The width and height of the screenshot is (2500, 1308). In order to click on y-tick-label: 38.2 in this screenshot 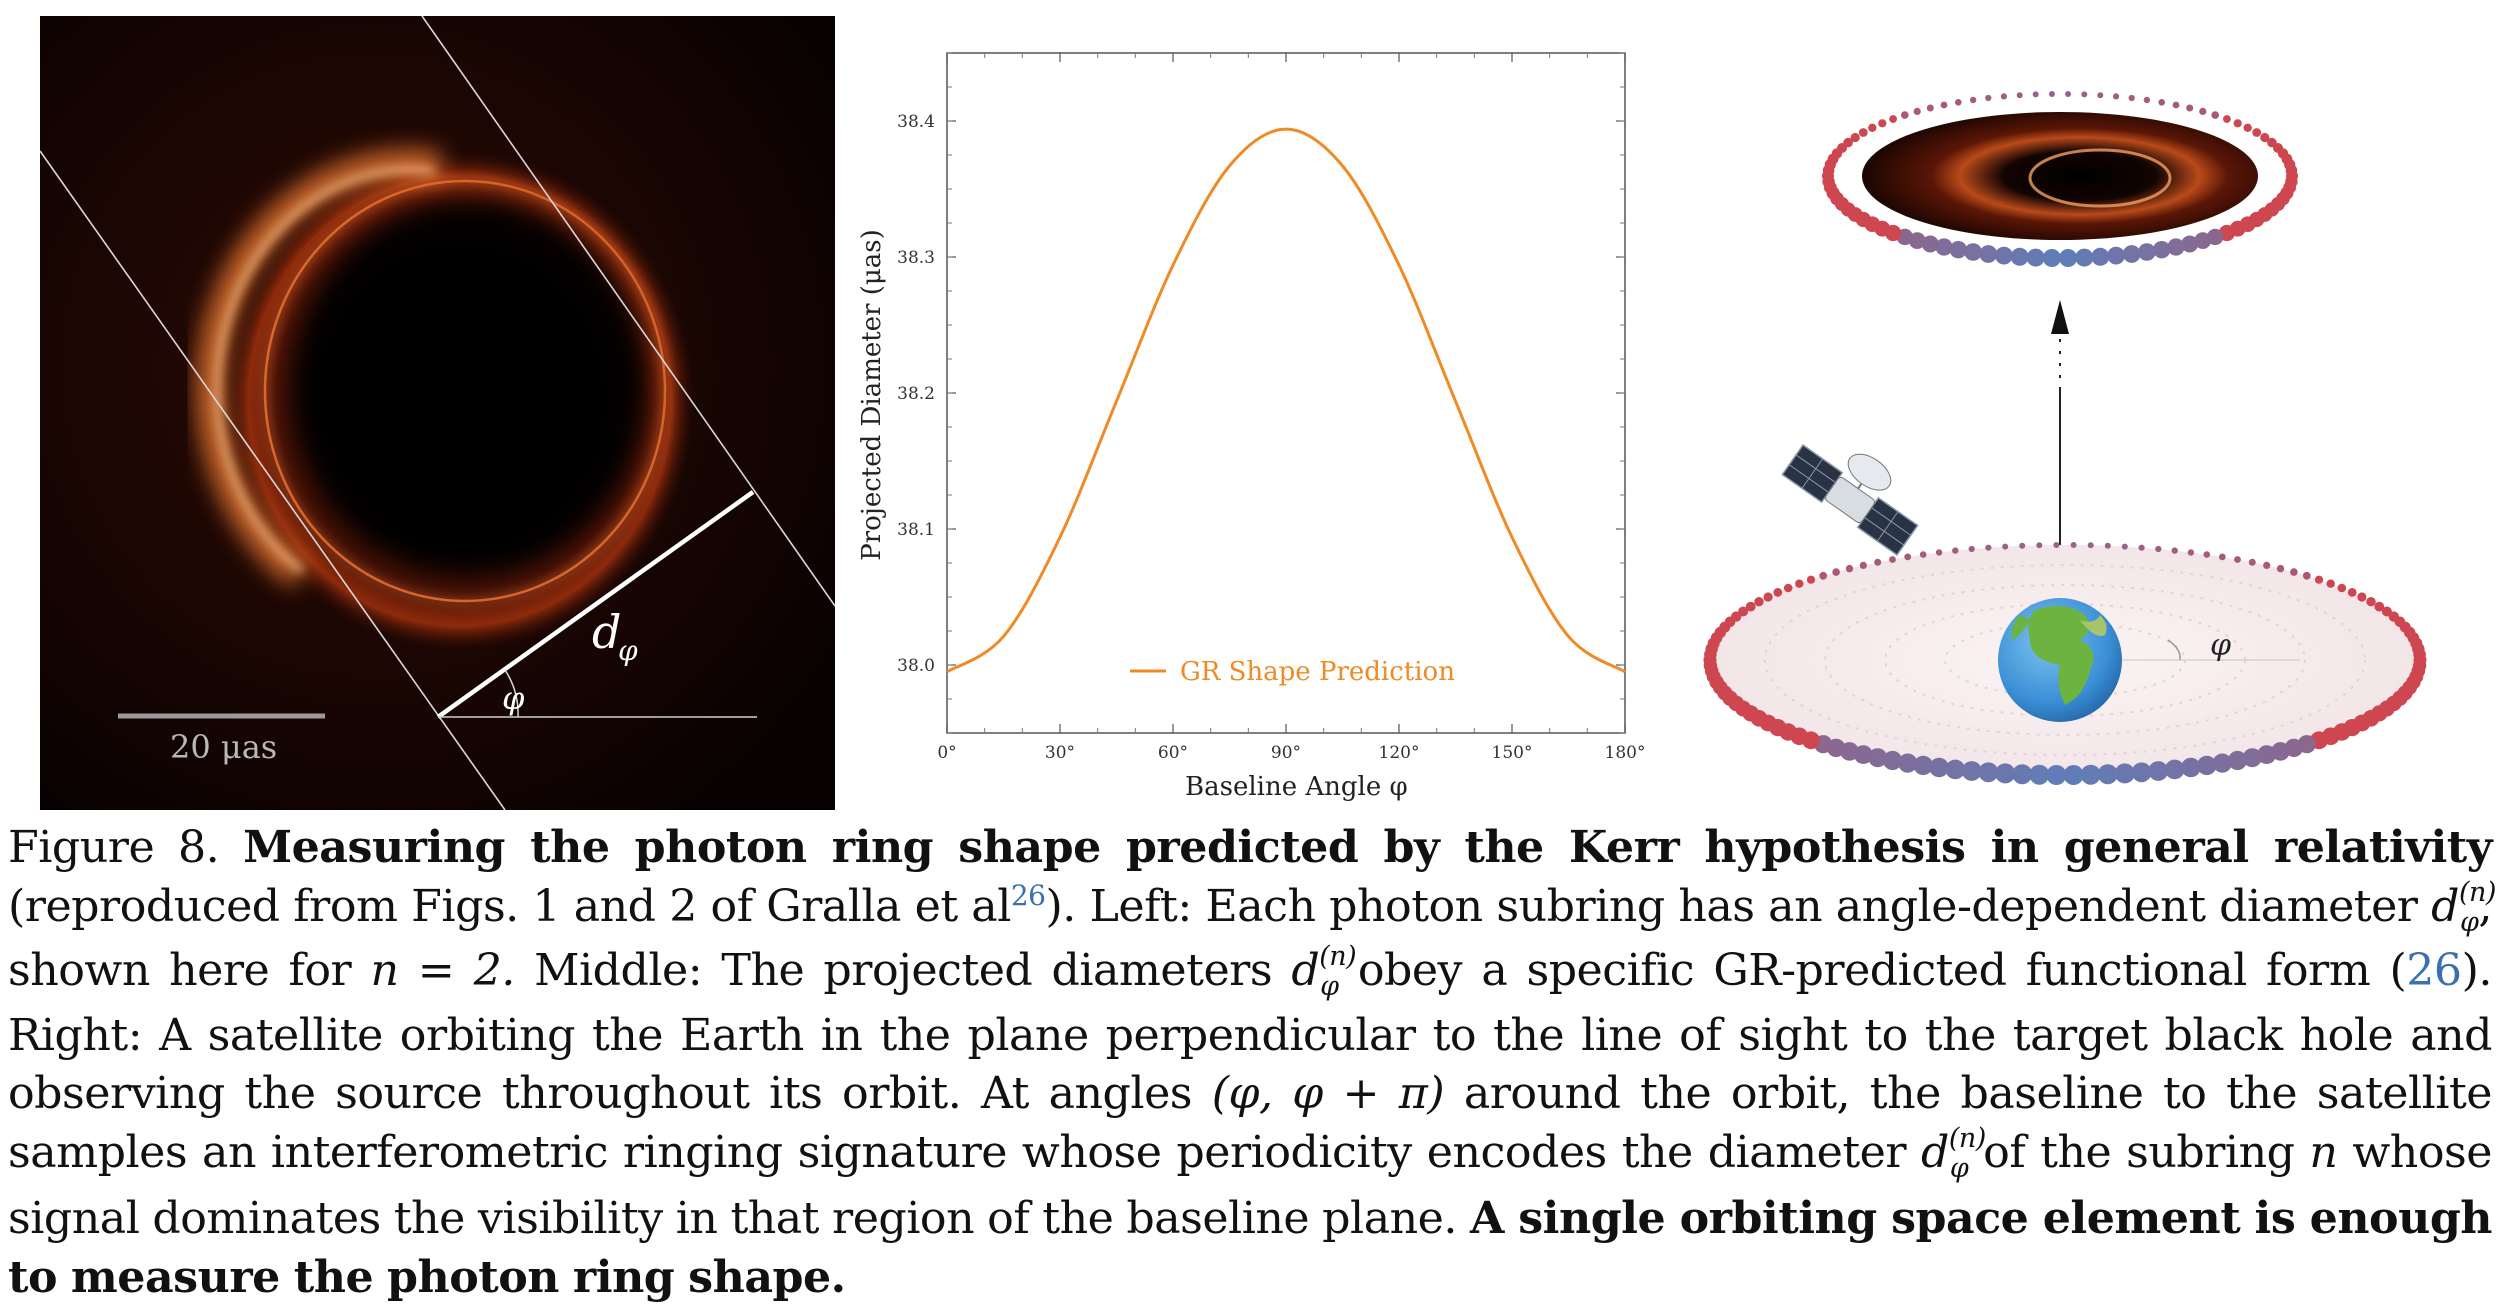, I will do `click(916, 394)`.